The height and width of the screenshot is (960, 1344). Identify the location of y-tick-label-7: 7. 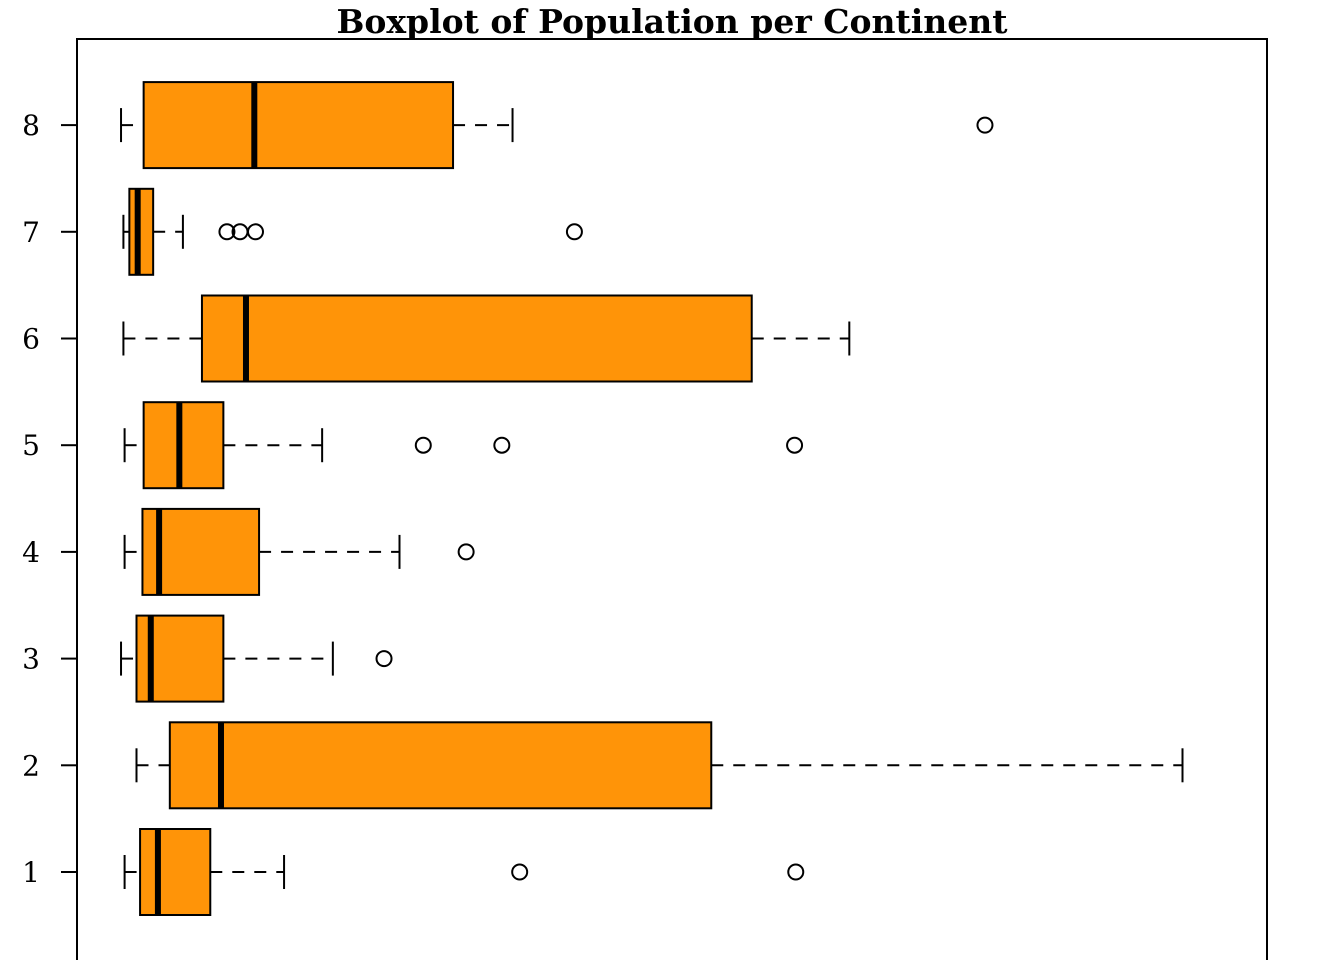
(31, 232).